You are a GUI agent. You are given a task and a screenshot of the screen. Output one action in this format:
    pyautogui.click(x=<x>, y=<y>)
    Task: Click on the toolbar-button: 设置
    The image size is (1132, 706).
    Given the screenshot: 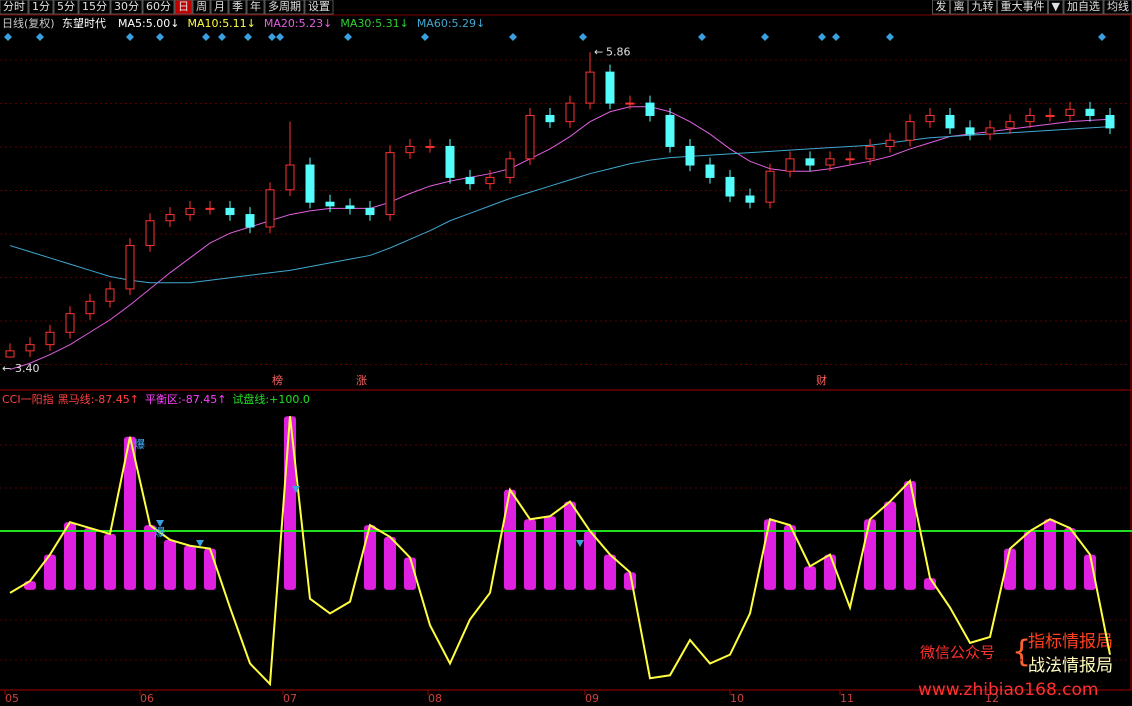 What is the action you would take?
    pyautogui.click(x=319, y=6)
    